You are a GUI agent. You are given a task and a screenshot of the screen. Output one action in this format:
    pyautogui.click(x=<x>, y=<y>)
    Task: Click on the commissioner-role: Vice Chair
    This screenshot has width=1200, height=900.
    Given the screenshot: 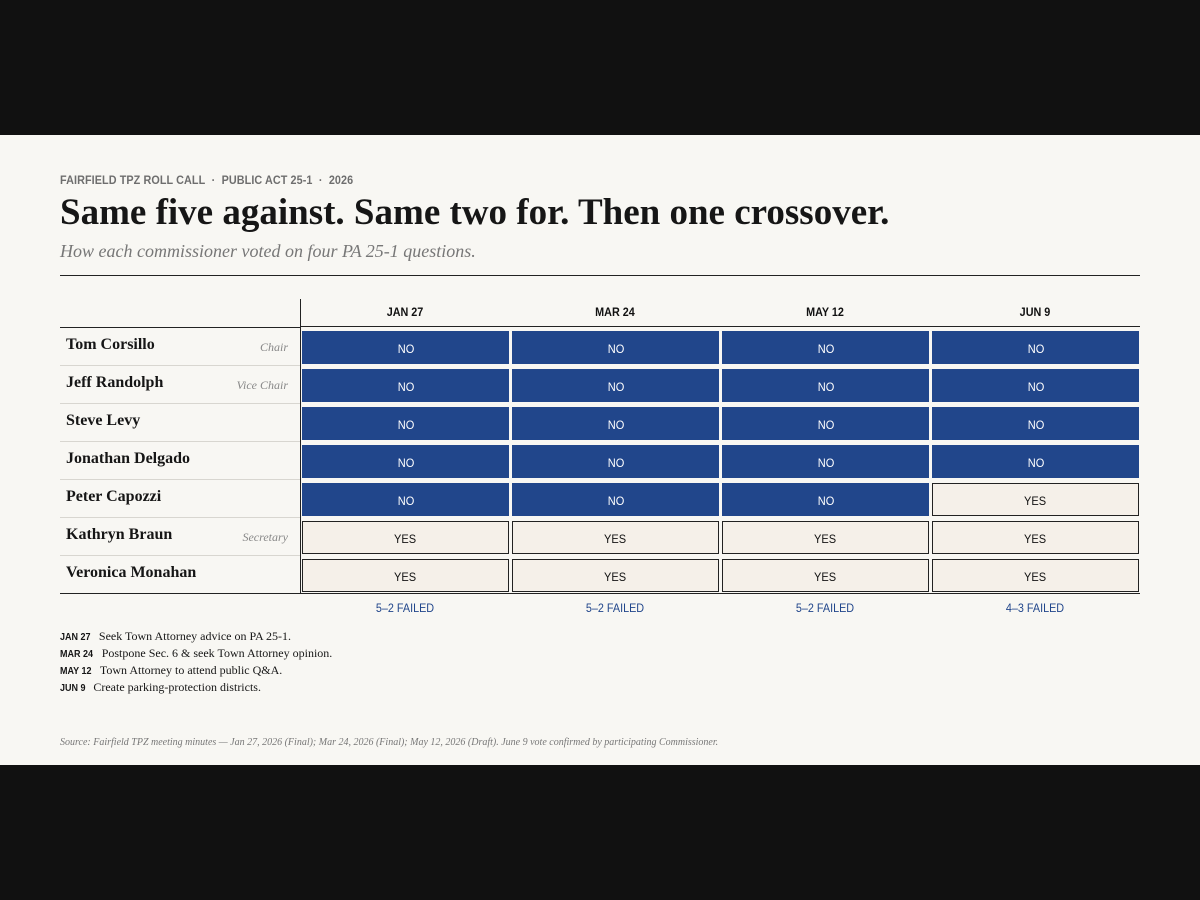 What is the action you would take?
    pyautogui.click(x=262, y=385)
    